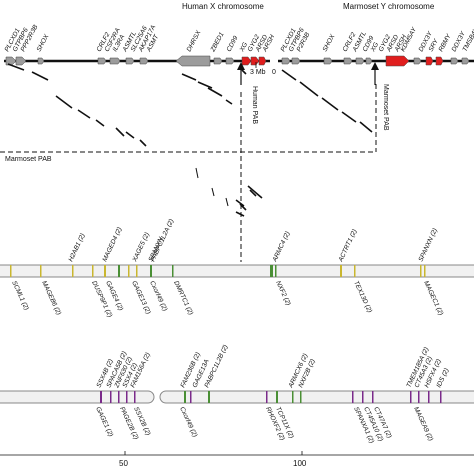 The image size is (474, 474). I want to click on purple-bottom-label: GAGE1 (2), so click(104, 422).